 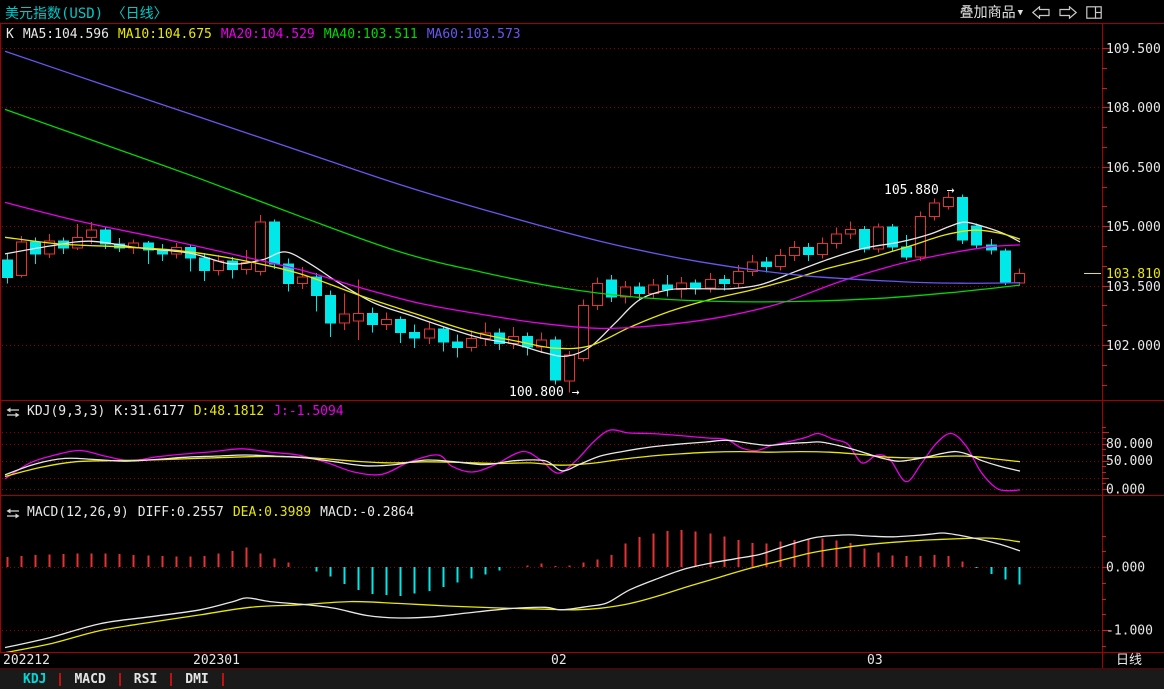 What do you see at coordinates (272, 512) in the screenshot?
I see `macd-dea-value: DEA:0.3989` at bounding box center [272, 512].